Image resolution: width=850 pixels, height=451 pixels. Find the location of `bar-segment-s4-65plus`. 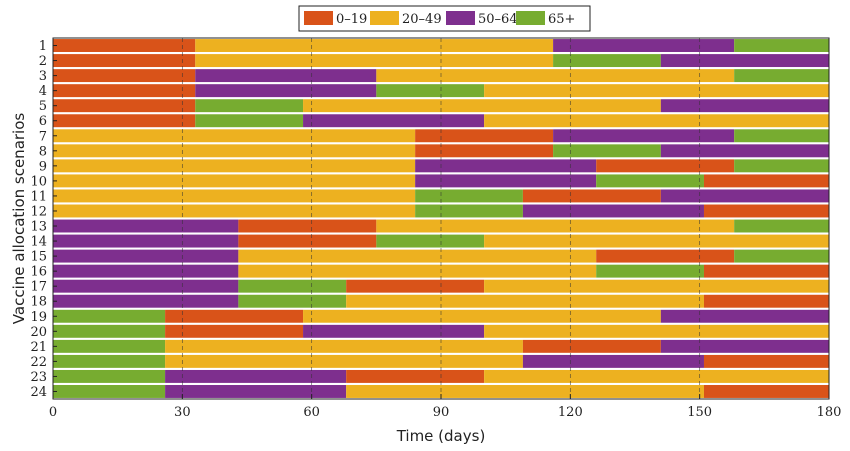

bar-segment-s4-65plus is located at coordinates (430, 91).